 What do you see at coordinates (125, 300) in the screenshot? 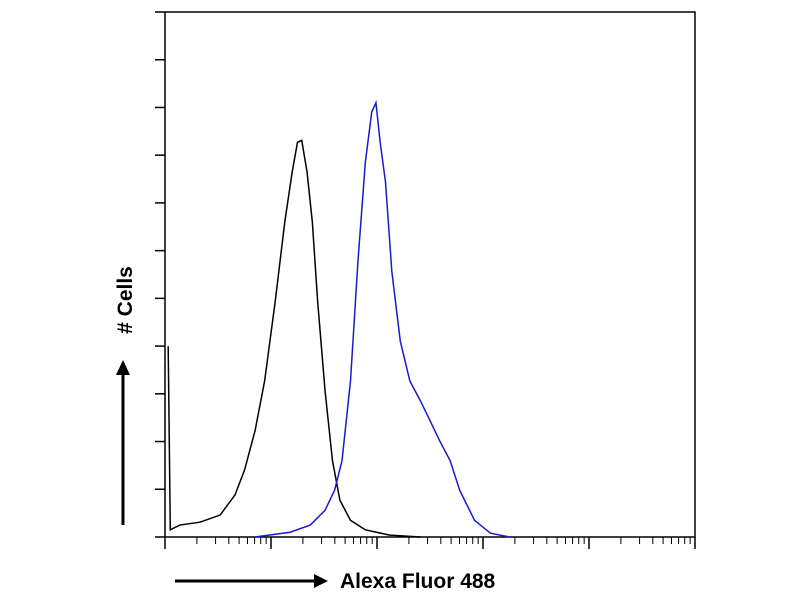
I see `y-axis-label: # Cells` at bounding box center [125, 300].